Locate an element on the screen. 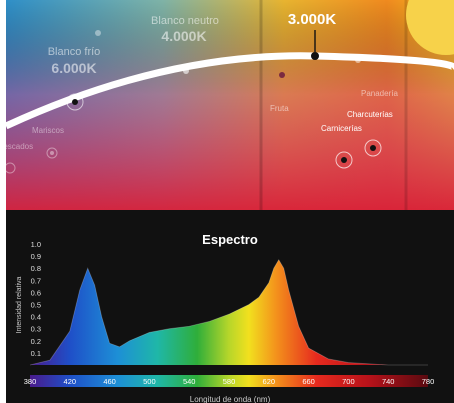 The width and height of the screenshot is (454, 403). x-tick-label: 500 is located at coordinates (149, 381).